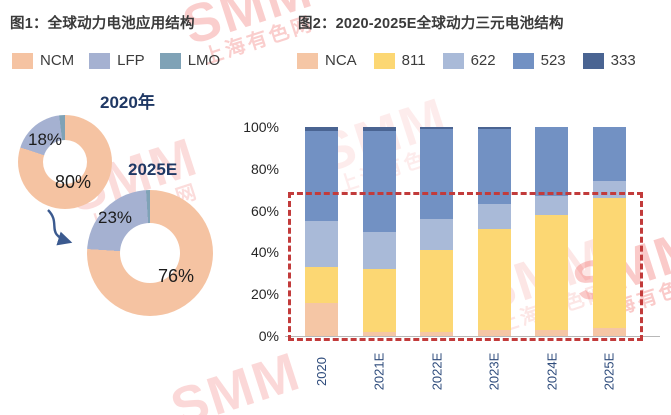 This screenshot has width=671, height=415. Describe the element at coordinates (264, 252) in the screenshot. I see `y-axis-tick-40pct: 40%` at that location.